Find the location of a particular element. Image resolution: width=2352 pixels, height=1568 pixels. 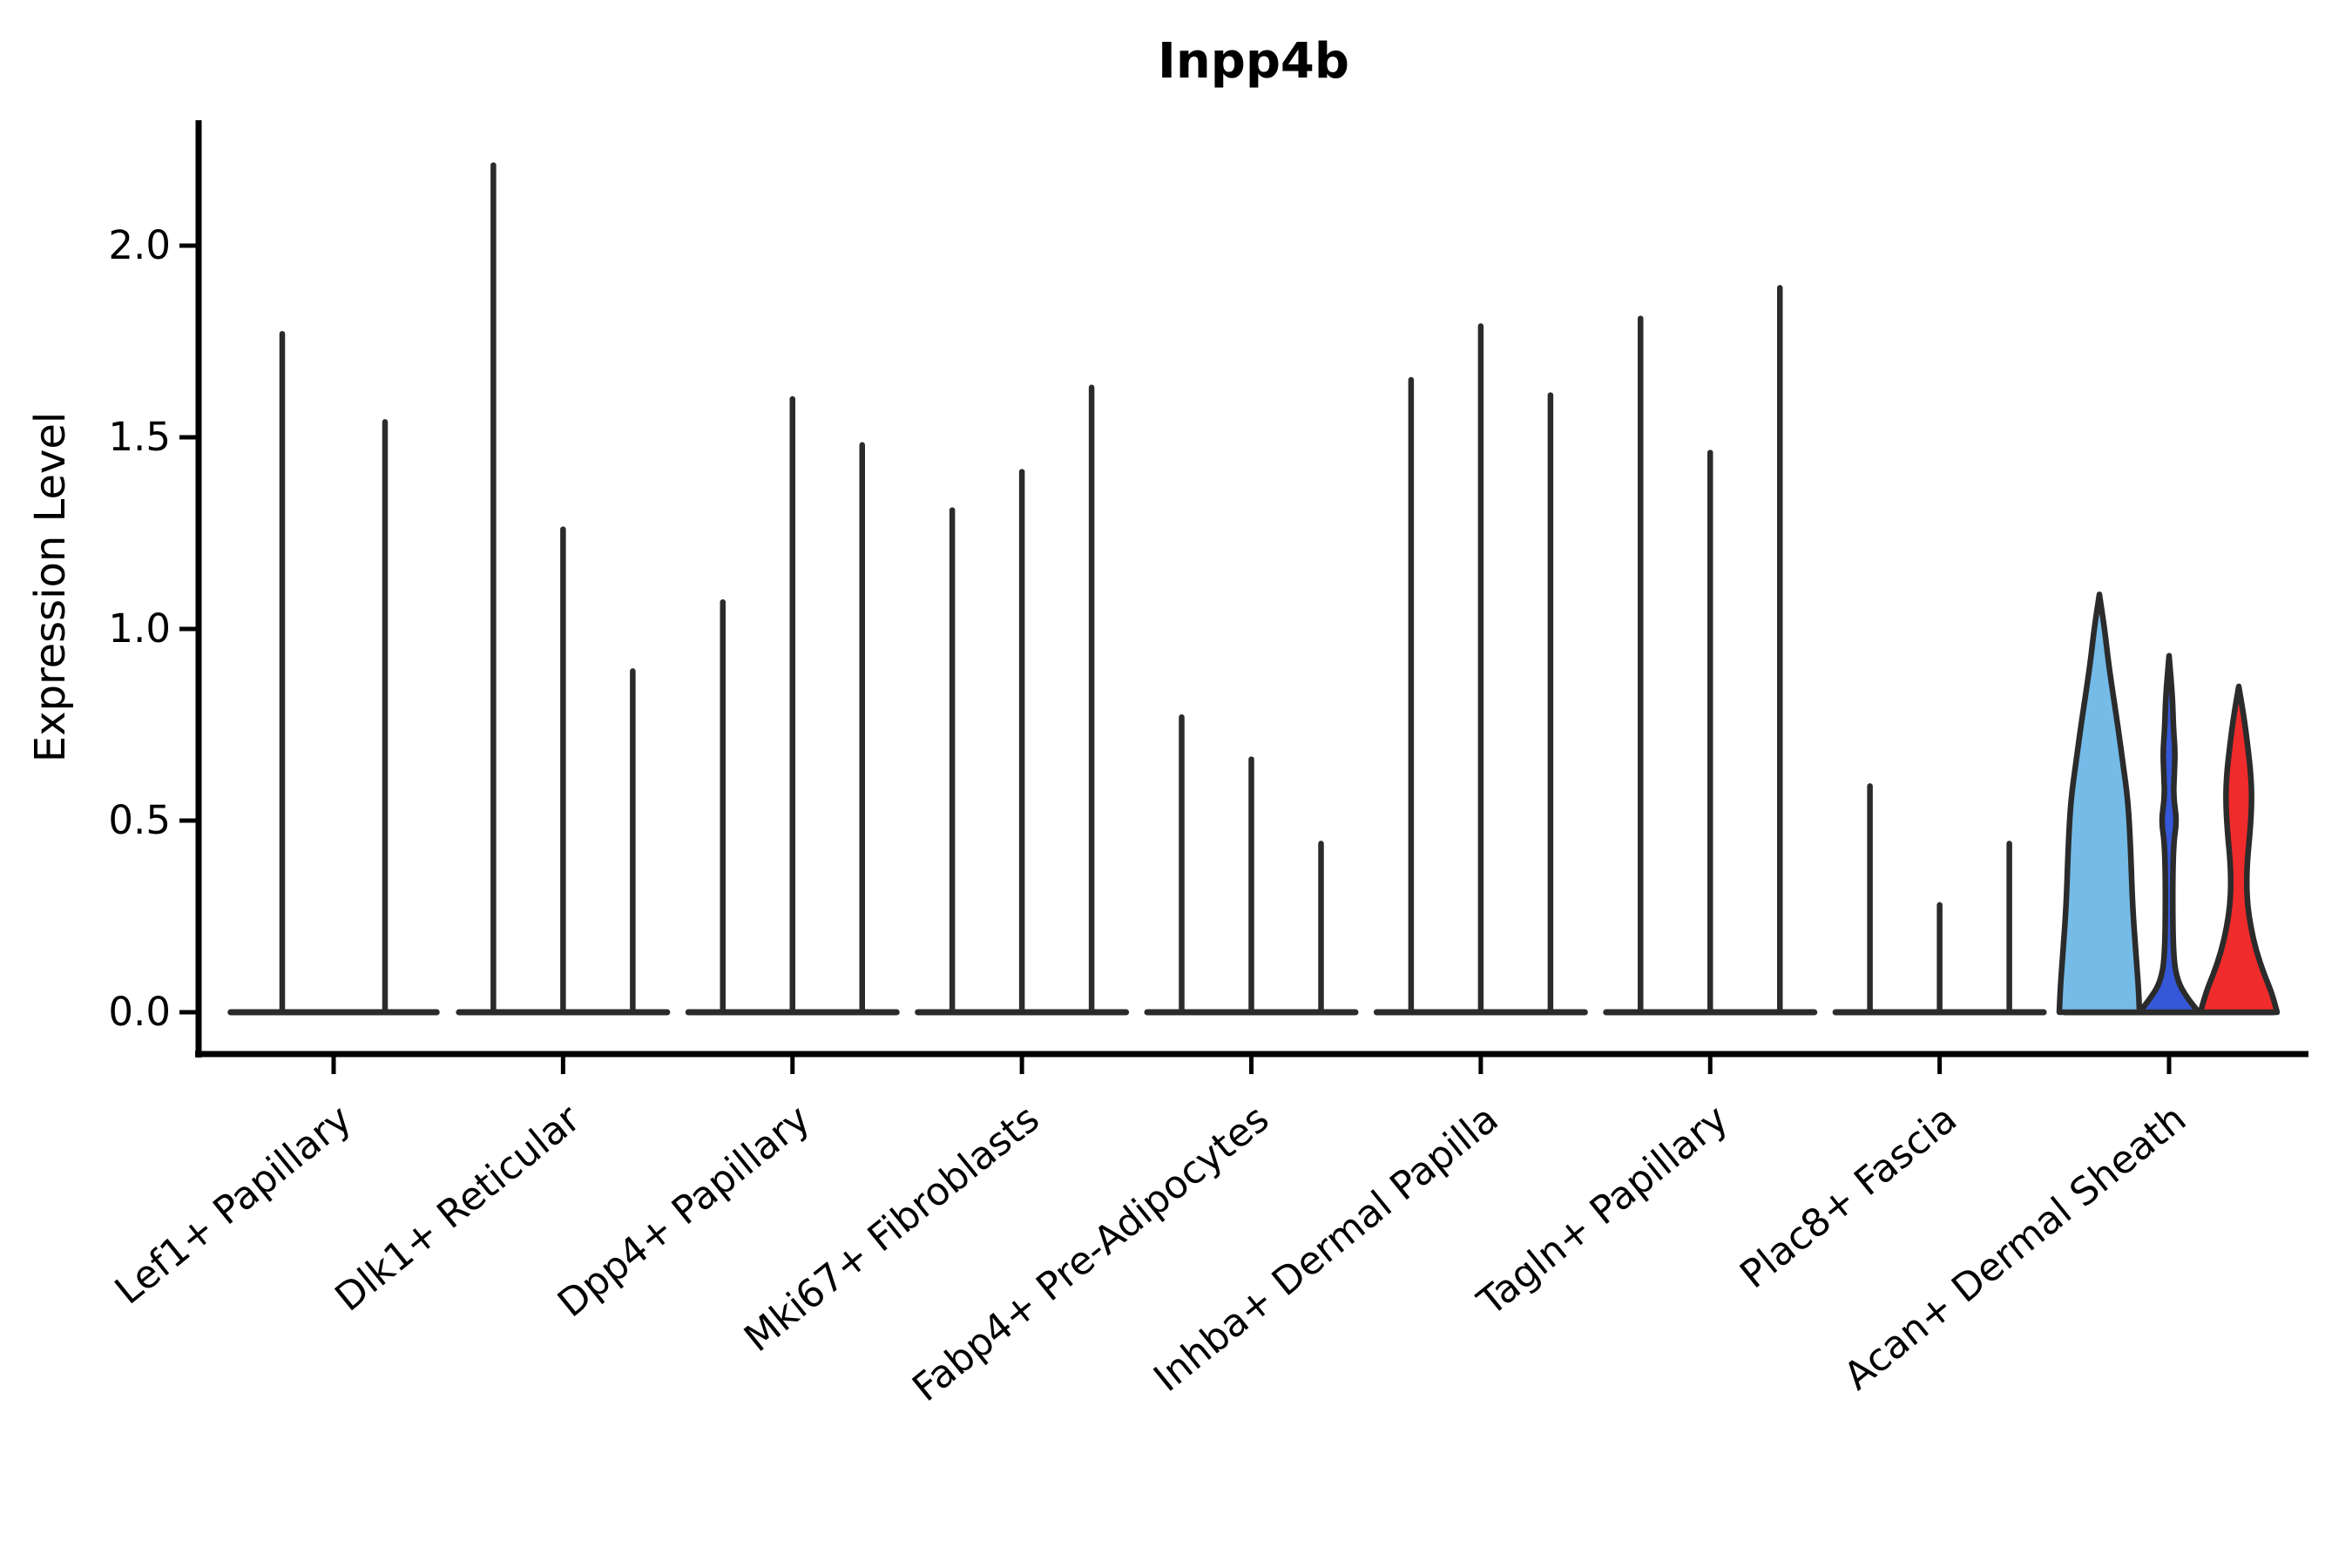

plot-title: Inpp4b is located at coordinates (1253, 61).